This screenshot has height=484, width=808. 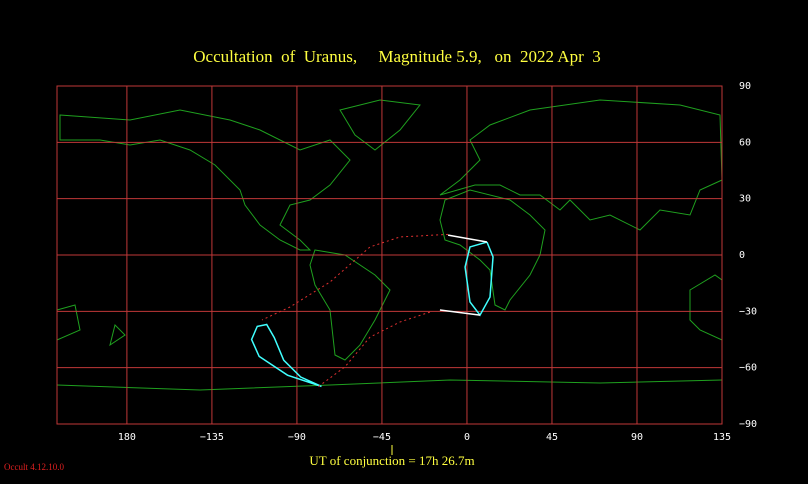 I want to click on y-tick-label: 60, so click(x=745, y=142).